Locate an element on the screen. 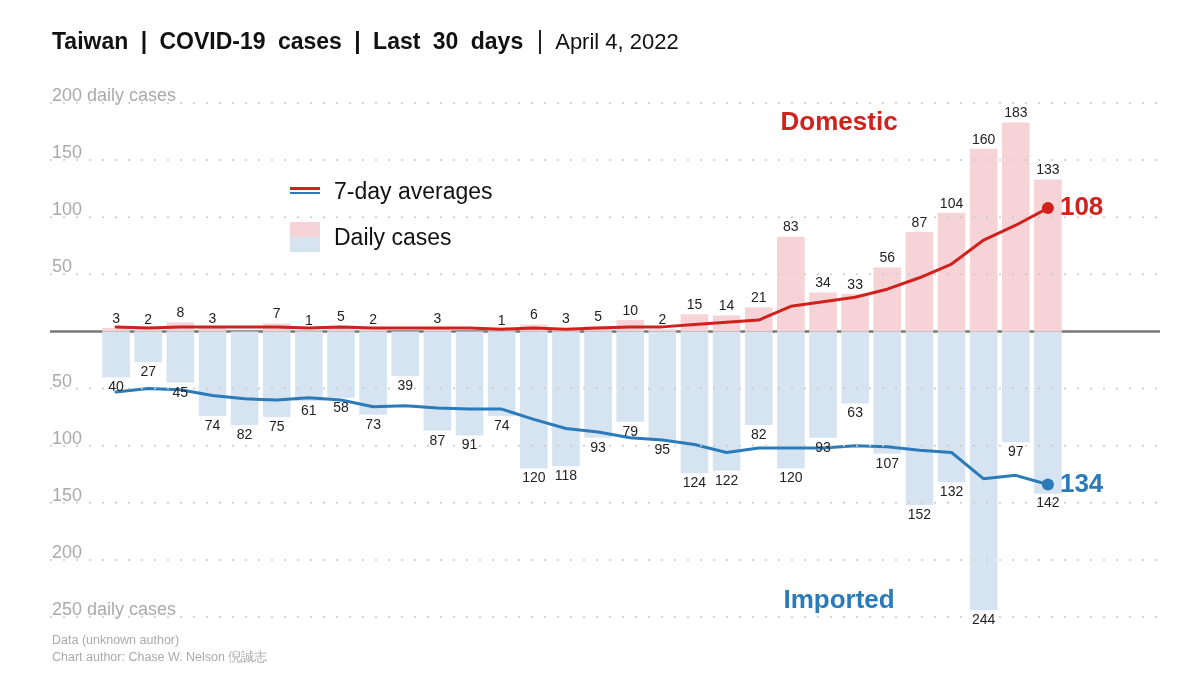 The width and height of the screenshot is (1200, 675). y-tick-label: 200 daily cases is located at coordinates (114, 94).